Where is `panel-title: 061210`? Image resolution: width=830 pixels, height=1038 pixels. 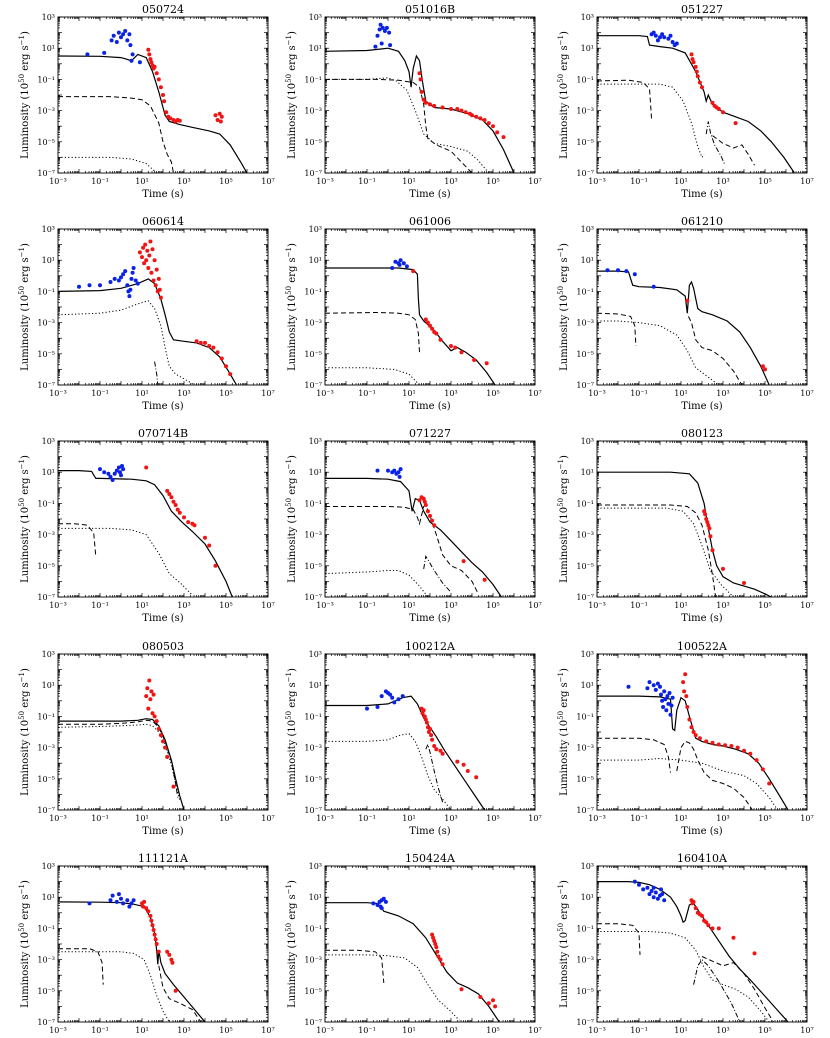 panel-title: 061210 is located at coordinates (702, 221).